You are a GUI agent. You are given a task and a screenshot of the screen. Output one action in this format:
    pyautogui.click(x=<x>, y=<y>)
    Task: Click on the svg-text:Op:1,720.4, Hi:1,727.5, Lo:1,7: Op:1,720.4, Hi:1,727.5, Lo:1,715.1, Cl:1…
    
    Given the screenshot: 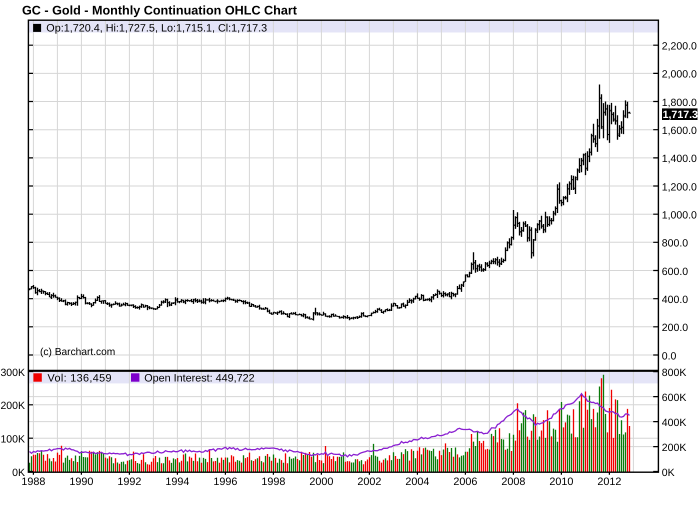 What is the action you would take?
    pyautogui.click(x=156, y=29)
    